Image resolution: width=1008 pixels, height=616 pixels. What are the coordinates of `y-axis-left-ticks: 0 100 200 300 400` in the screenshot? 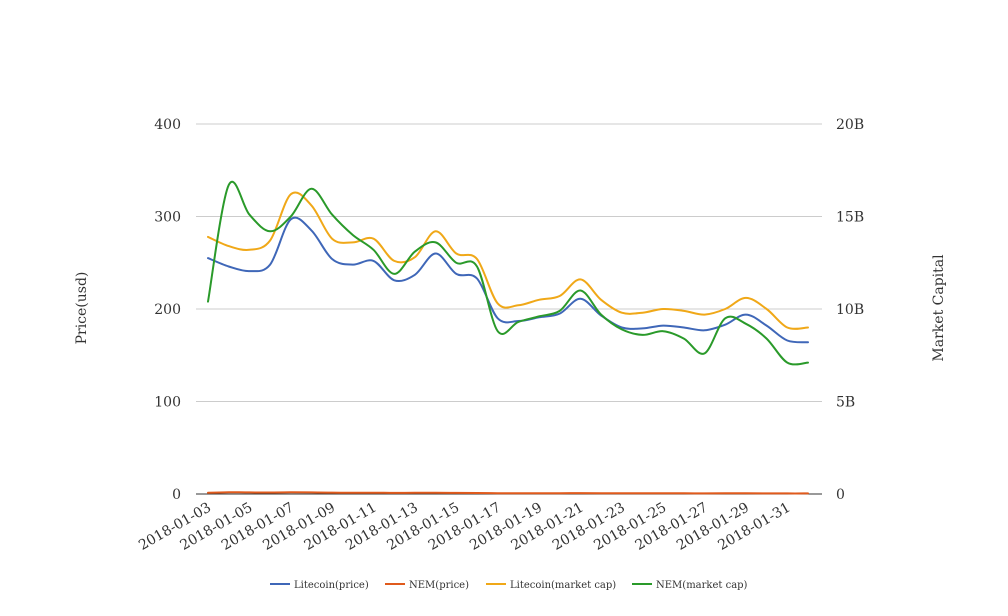 It's located at (167, 310).